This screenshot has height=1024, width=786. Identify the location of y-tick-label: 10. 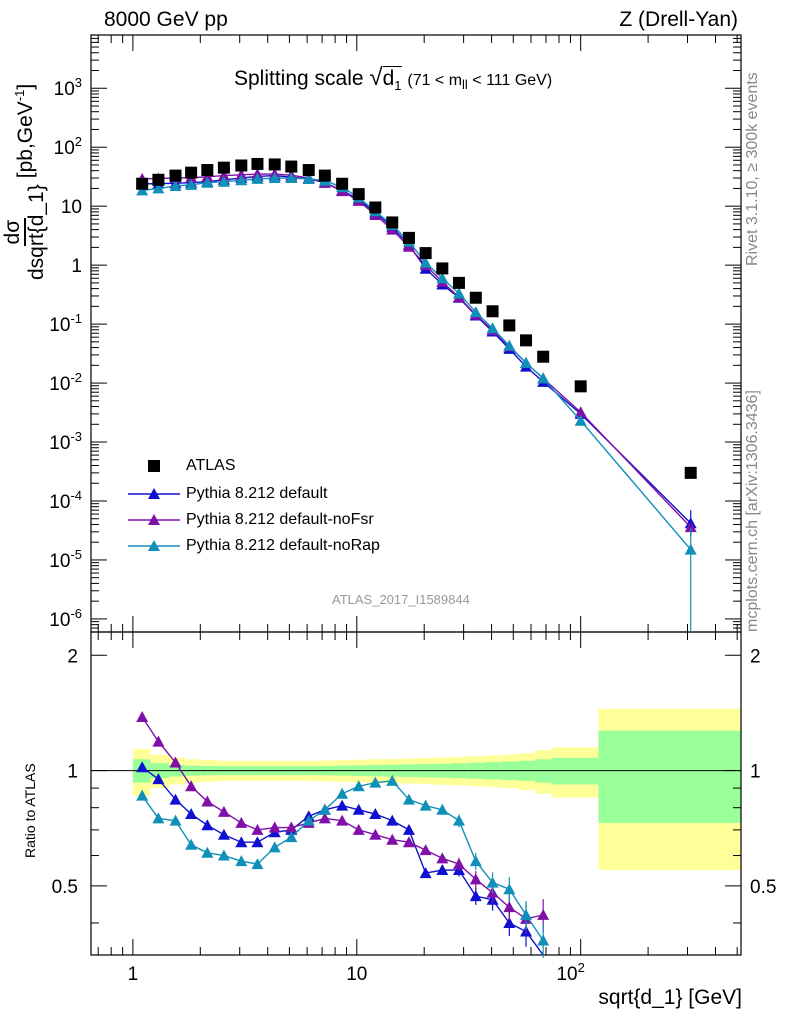
(71, 207).